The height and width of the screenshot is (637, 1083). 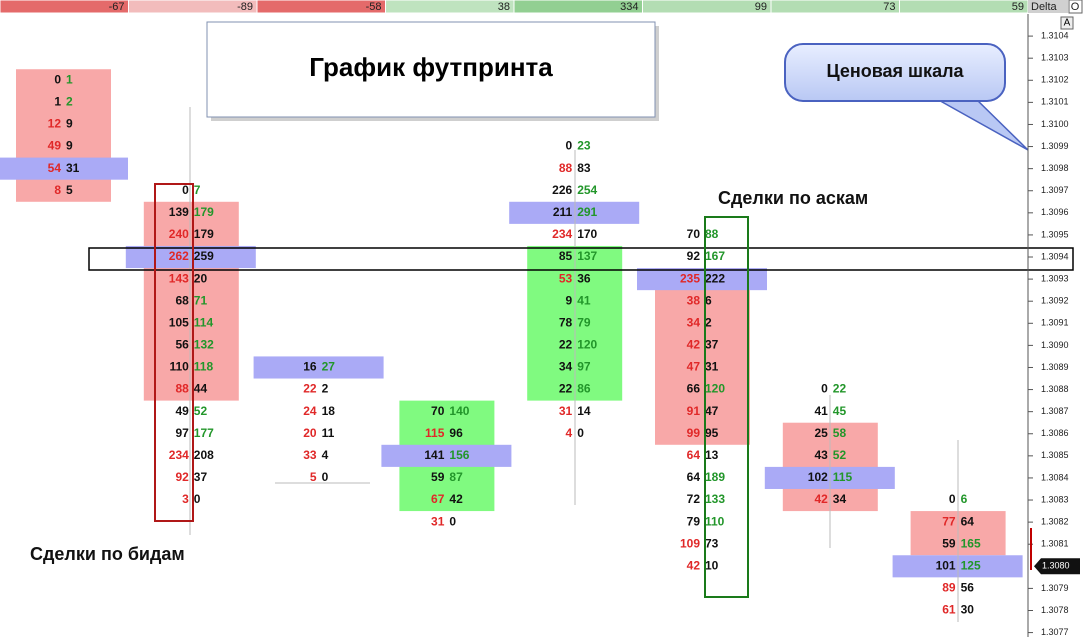 What do you see at coordinates (949, 543) in the screenshot?
I see `bid-volume: 59` at bounding box center [949, 543].